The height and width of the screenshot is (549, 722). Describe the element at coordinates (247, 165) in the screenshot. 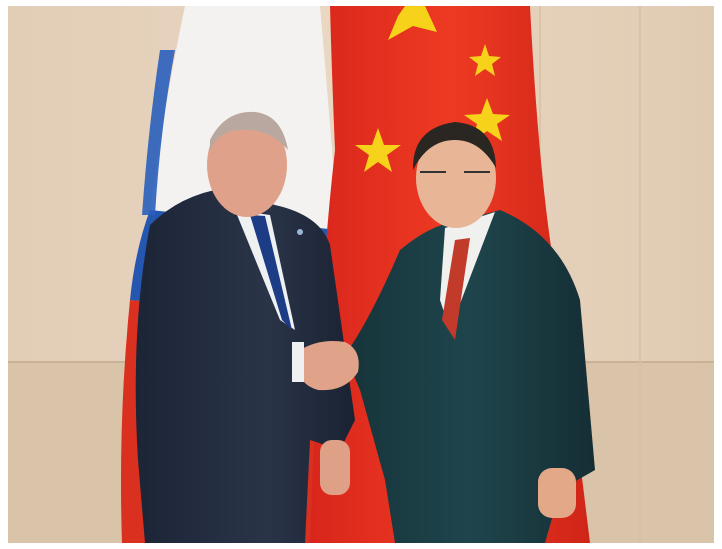

I see `left-head` at that location.